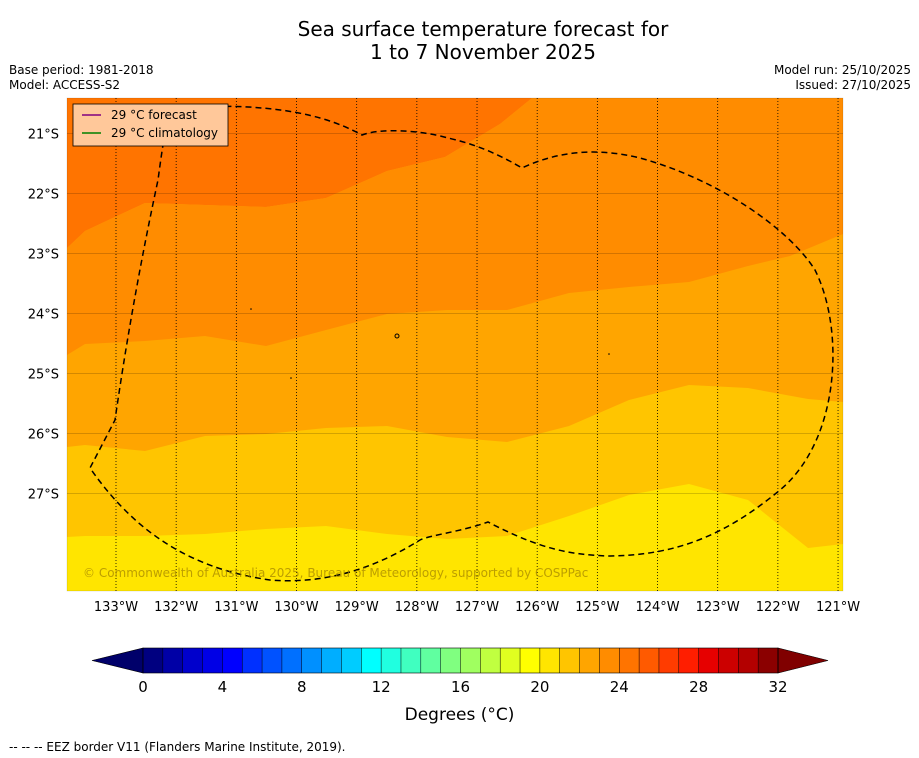 This screenshot has height=758, width=919. I want to click on colorbar-tick-label: 24, so click(619, 687).